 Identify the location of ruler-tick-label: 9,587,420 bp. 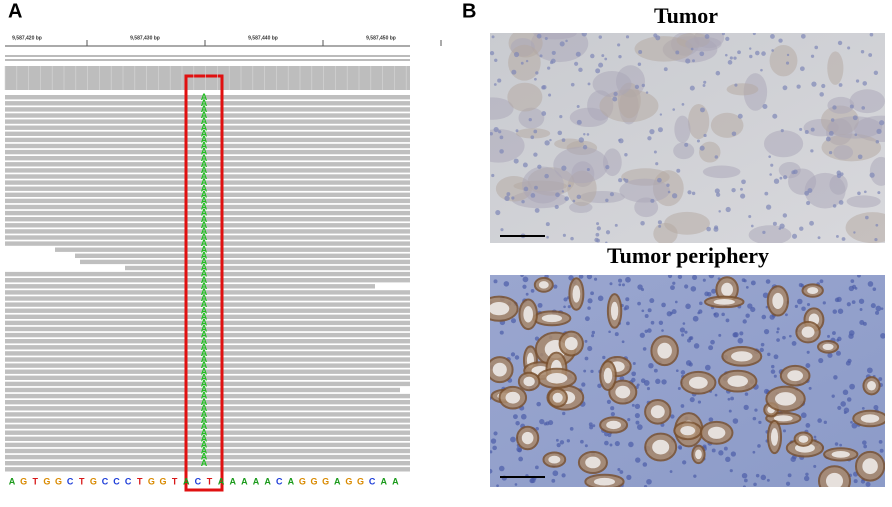
(27, 38).